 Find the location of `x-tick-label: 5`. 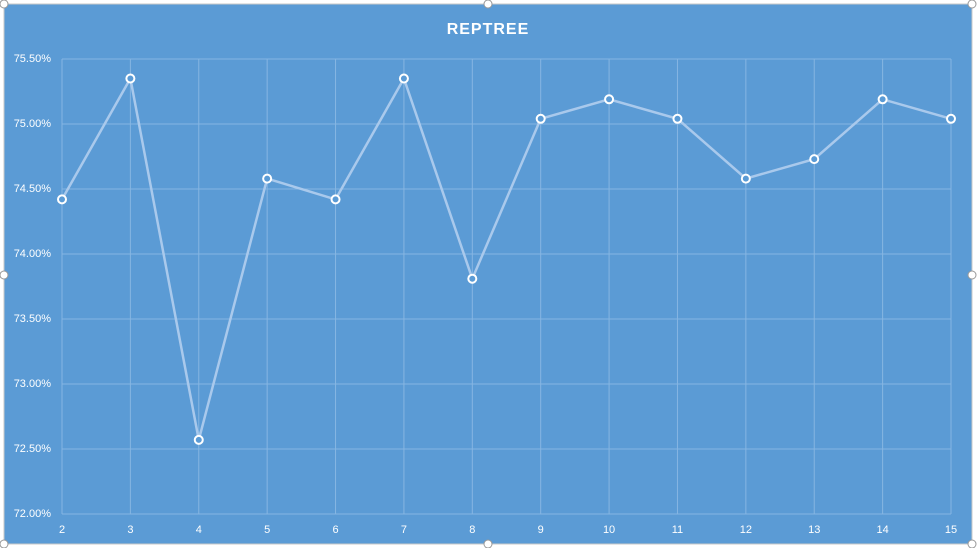

x-tick-label: 5 is located at coordinates (267, 530).